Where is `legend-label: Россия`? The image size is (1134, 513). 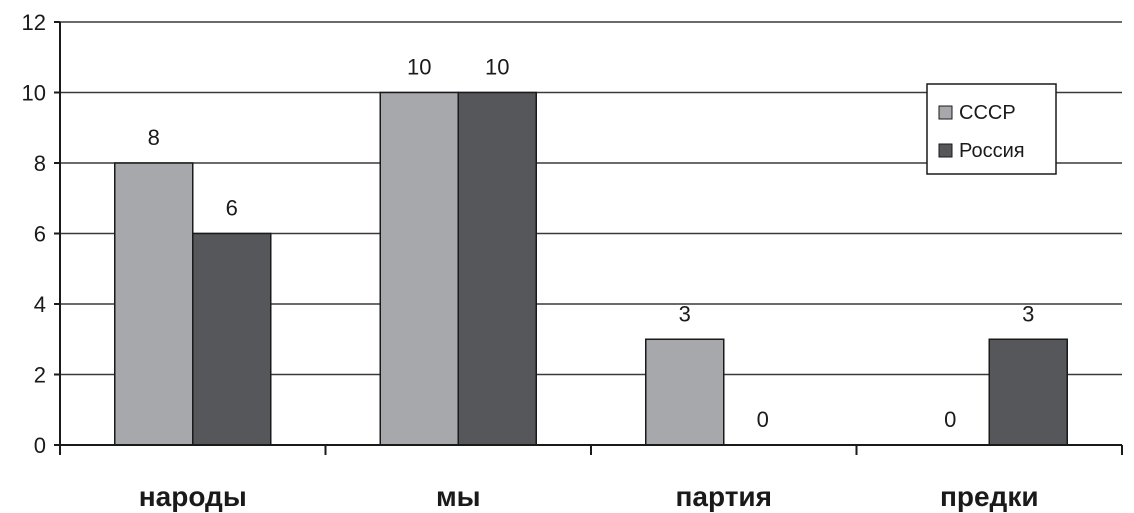 legend-label: Россия is located at coordinates (992, 151).